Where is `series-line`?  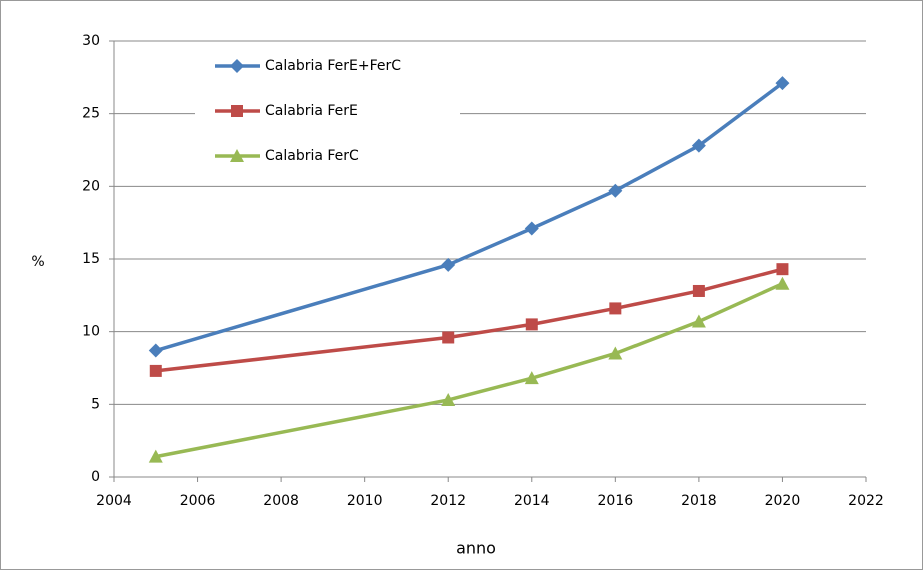
series-line is located at coordinates (469, 320).